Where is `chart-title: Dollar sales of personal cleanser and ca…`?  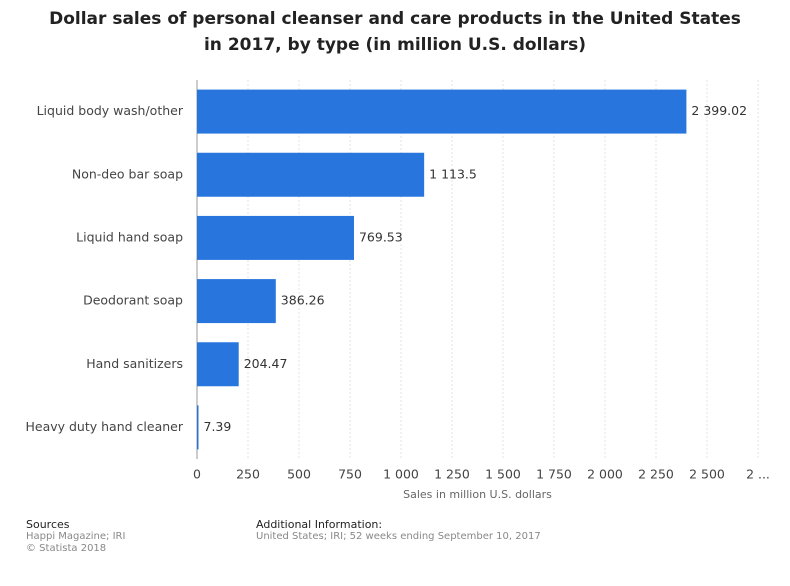 chart-title: Dollar sales of personal cleanser and ca… is located at coordinates (395, 32).